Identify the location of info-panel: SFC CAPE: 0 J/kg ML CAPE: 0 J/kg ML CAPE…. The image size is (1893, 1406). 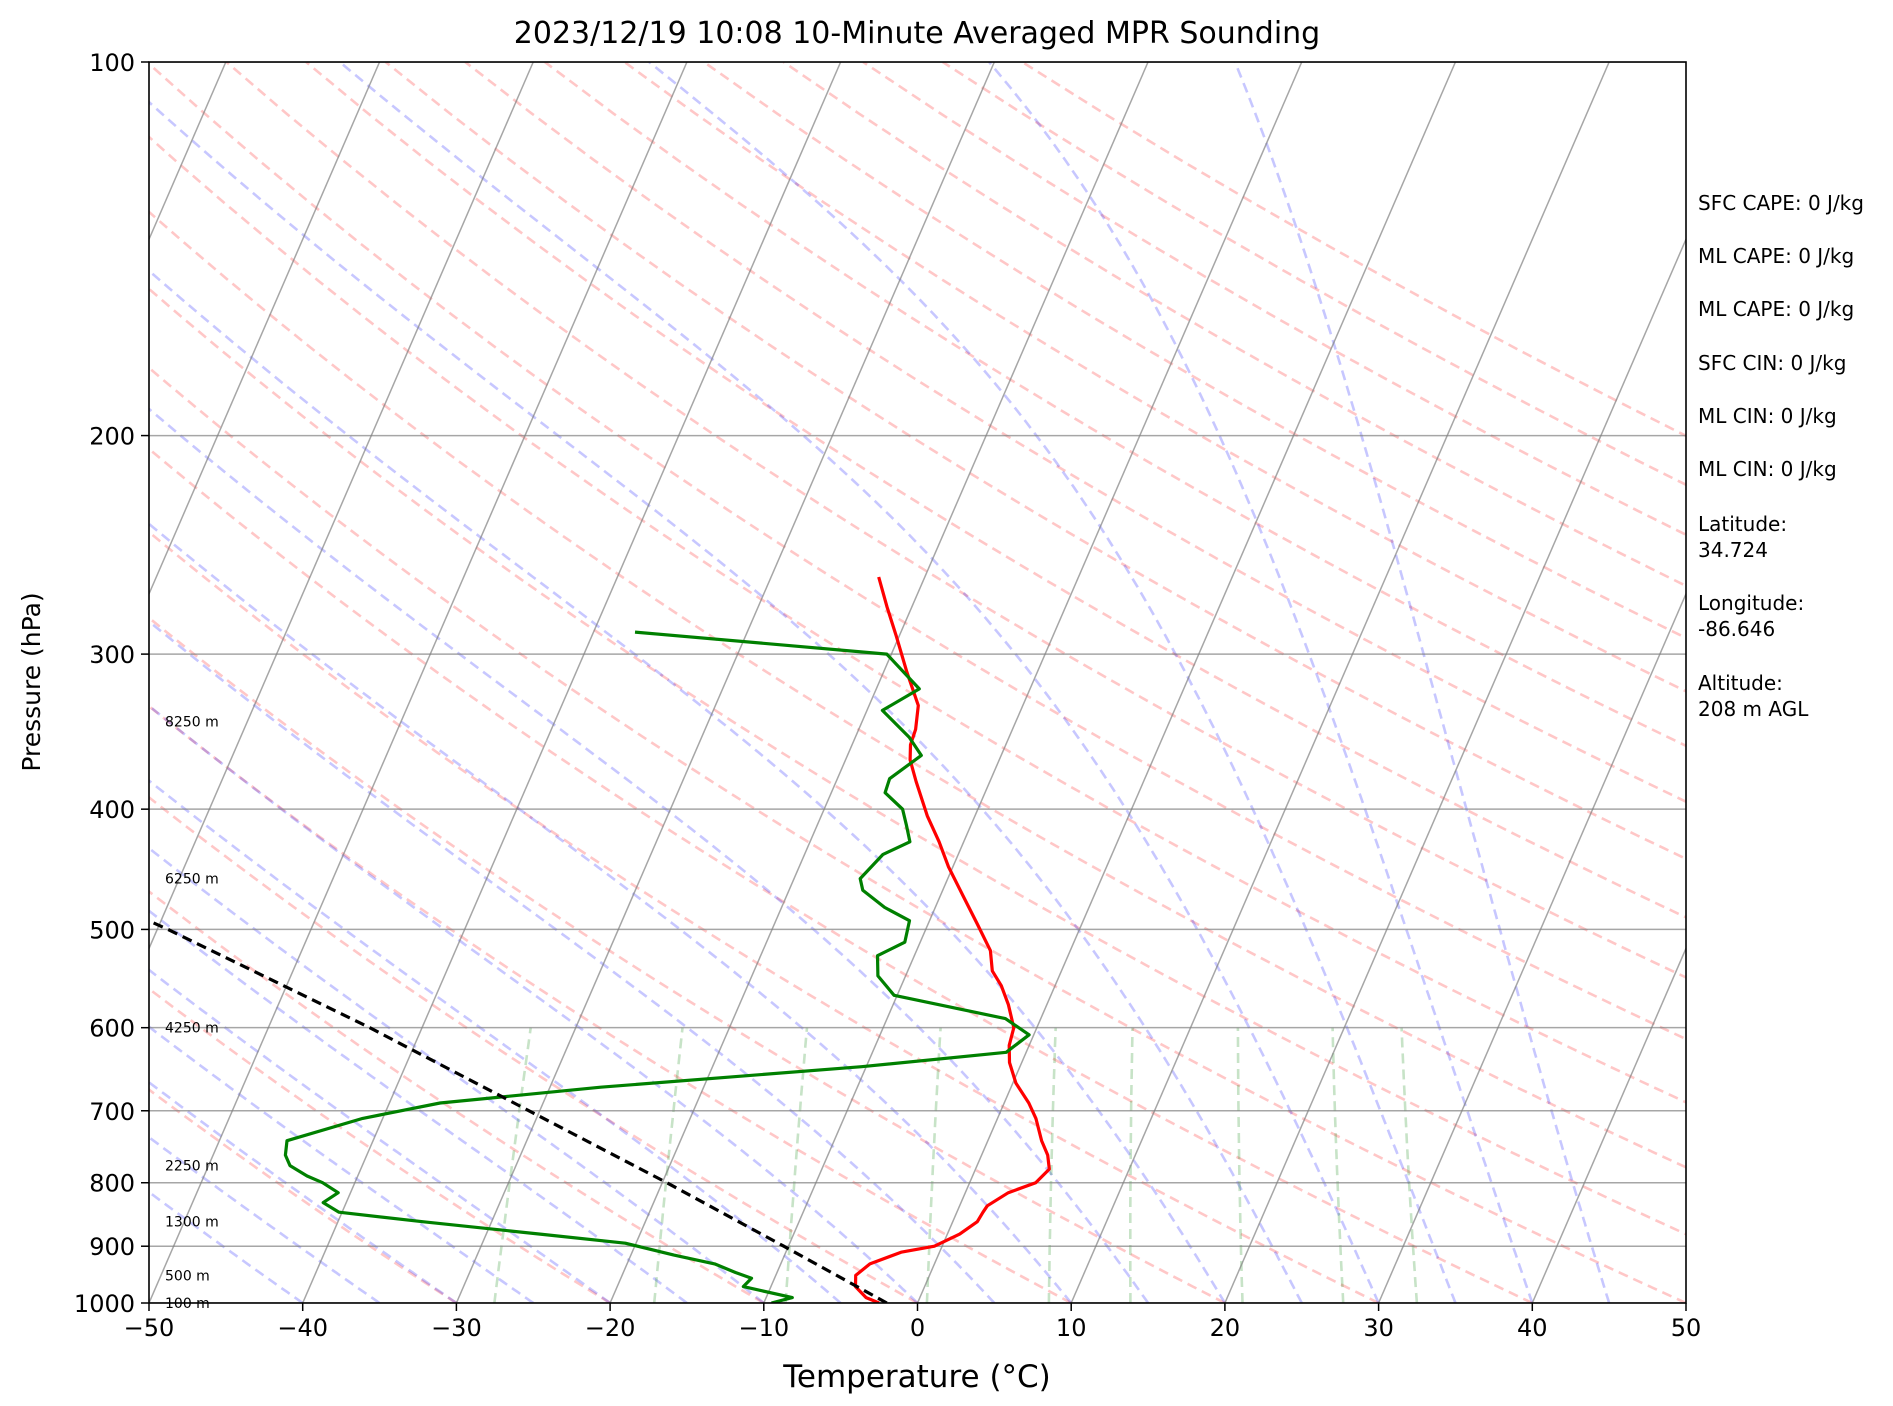
(1781, 456).